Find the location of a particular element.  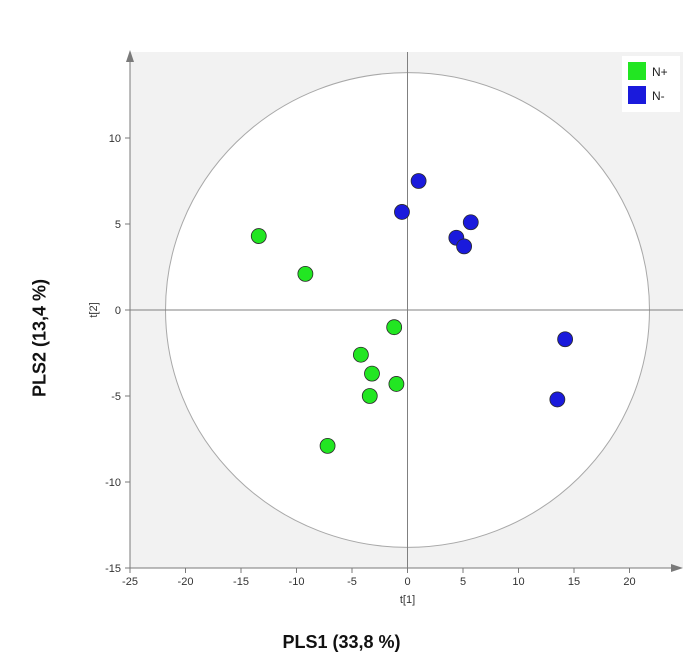

y-tick-label: -10 is located at coordinates (113, 483).